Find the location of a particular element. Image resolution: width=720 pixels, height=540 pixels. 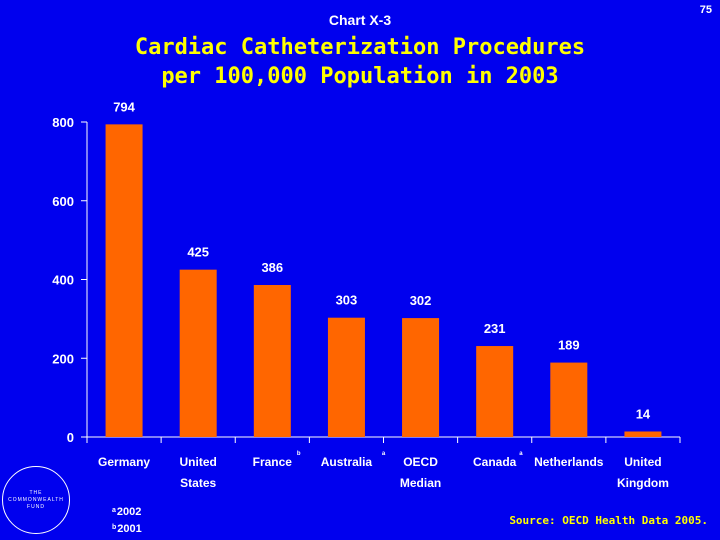

commonwealth-fund-logo: THE COMMONWEALTH FUND is located at coordinates (36, 500).